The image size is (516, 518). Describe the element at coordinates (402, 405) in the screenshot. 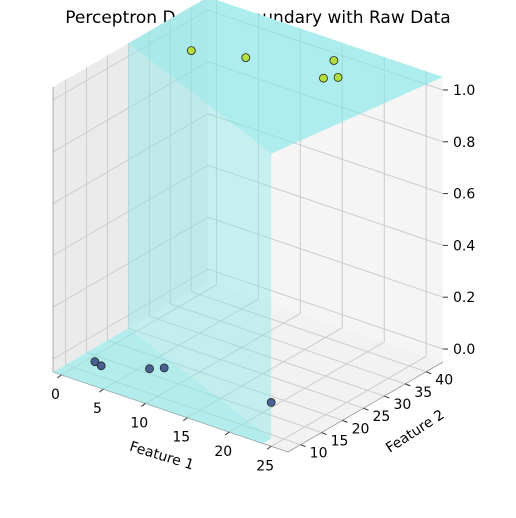

I see `y-tick-label: 30` at that location.